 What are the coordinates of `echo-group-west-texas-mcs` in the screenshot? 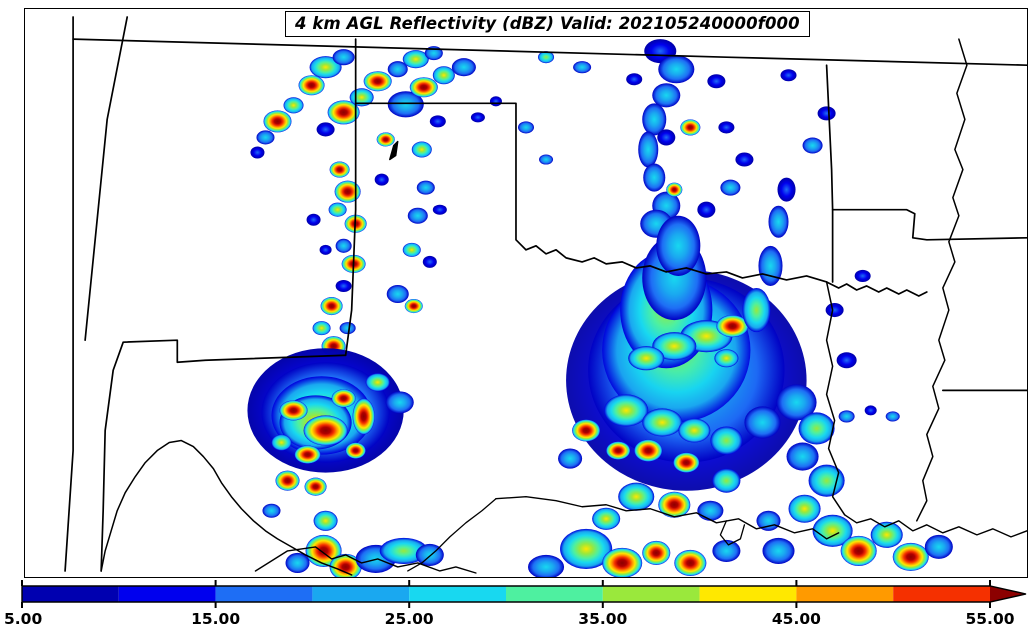 It's located at (345, 462).